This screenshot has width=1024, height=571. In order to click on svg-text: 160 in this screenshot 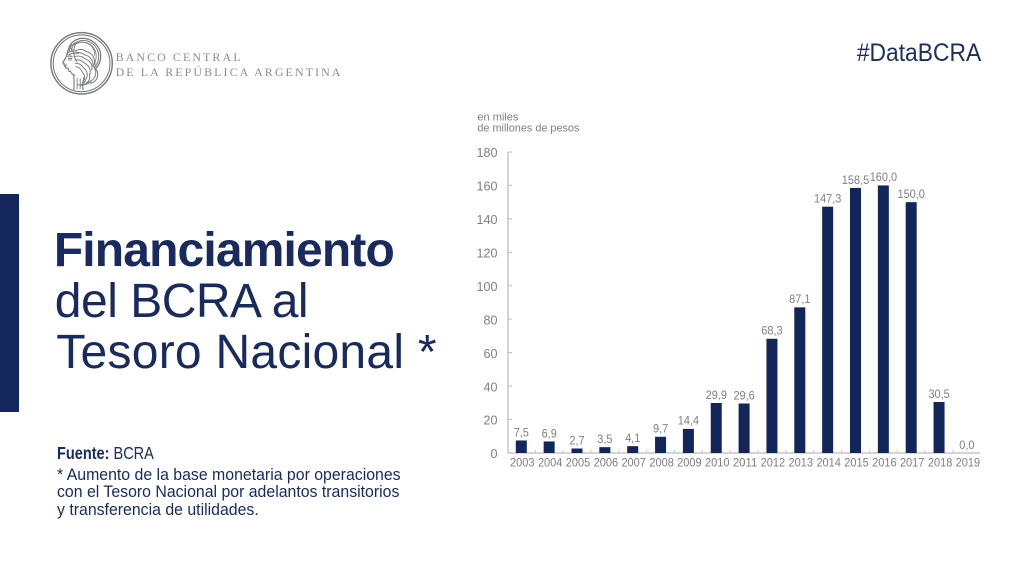, I will do `click(487, 186)`.